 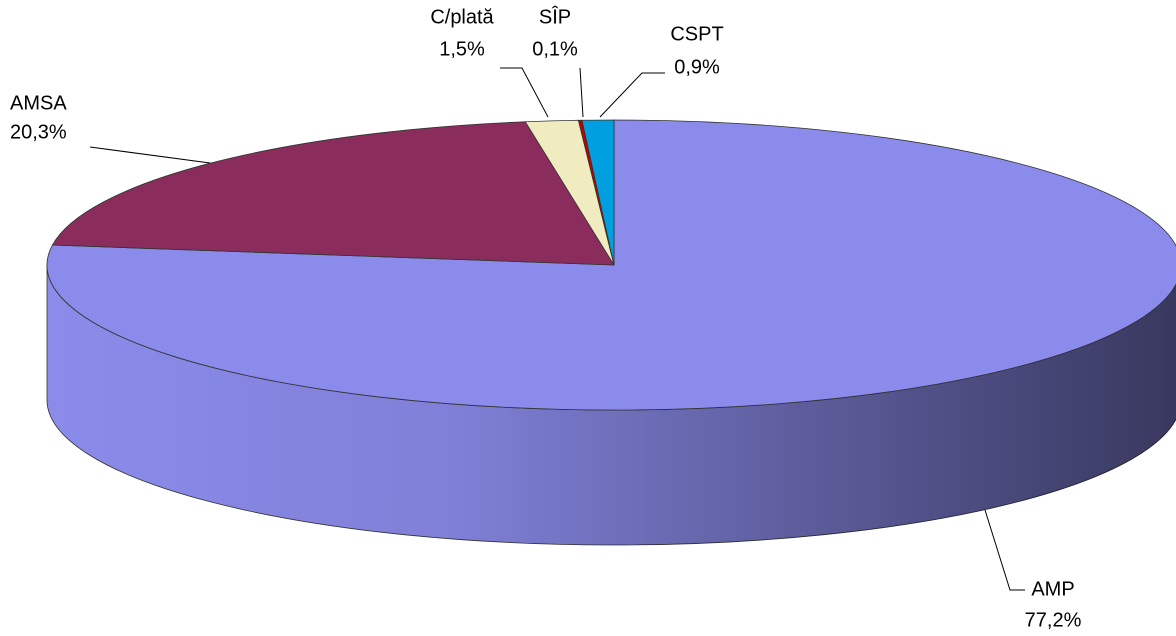 What do you see at coordinates (696, 34) in the screenshot?
I see `slice-label: CSPT` at bounding box center [696, 34].